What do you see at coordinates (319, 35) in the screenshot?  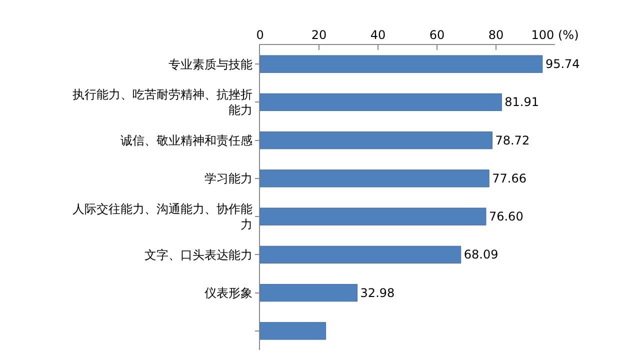 I see `x-tick-label: 20` at bounding box center [319, 35].